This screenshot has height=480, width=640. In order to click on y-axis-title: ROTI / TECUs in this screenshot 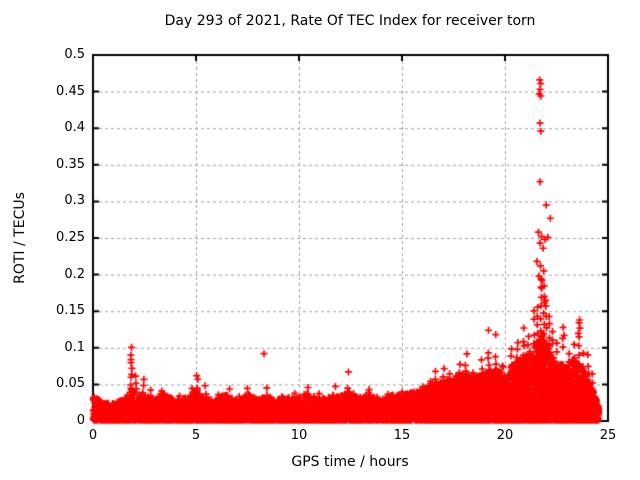, I will do `click(20, 238)`.